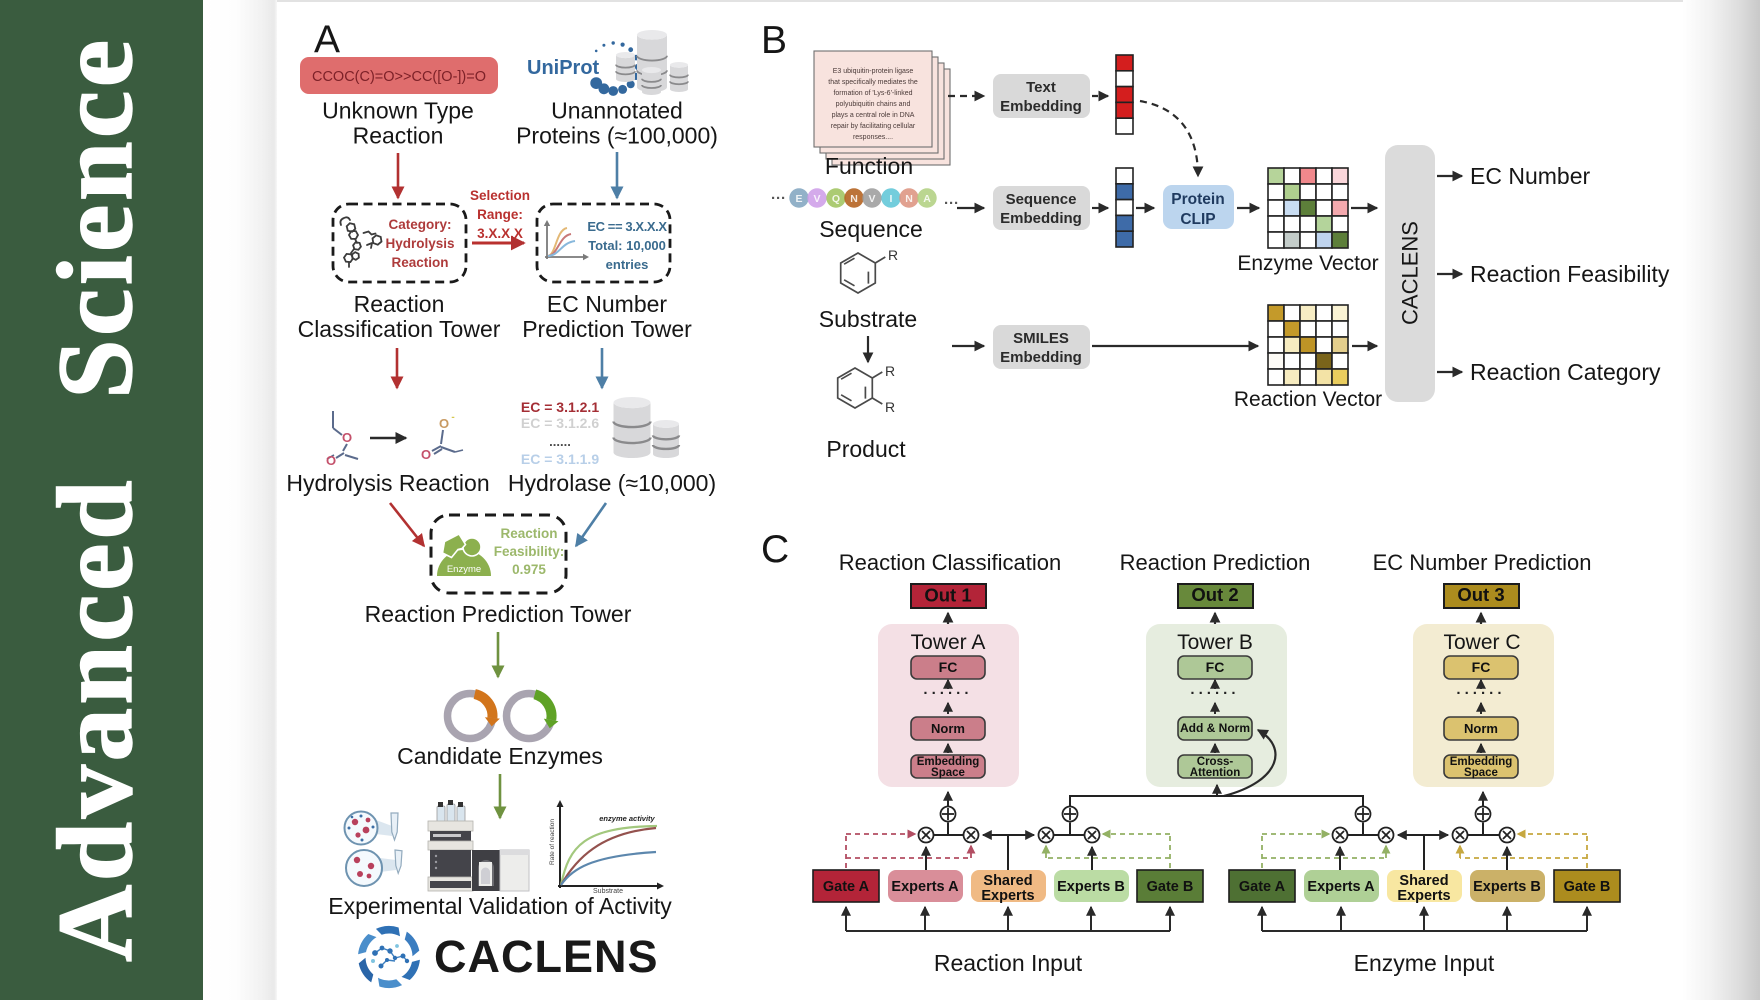 This screenshot has width=1760, height=1000. I want to click on svg-text: Text, so click(1041, 87).